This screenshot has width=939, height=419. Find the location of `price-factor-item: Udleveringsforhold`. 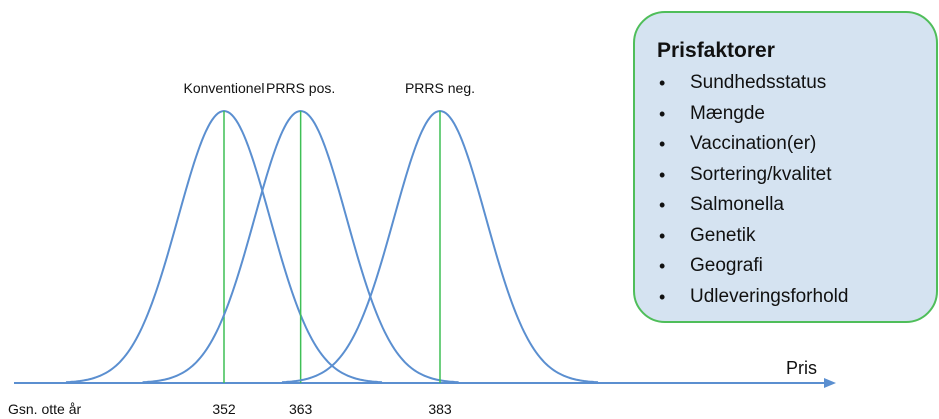

price-factor-item: Udleveringsforhold is located at coordinates (796, 297).